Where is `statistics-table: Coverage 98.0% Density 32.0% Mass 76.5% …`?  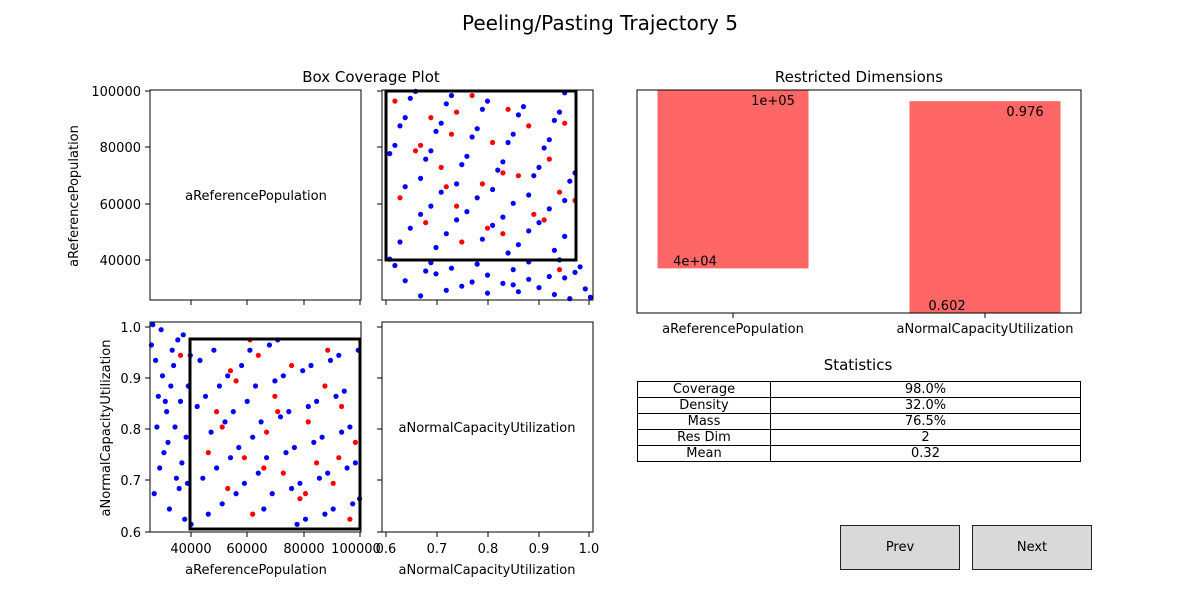 statistics-table: Coverage 98.0% Density 32.0% Mass 76.5% … is located at coordinates (859, 421).